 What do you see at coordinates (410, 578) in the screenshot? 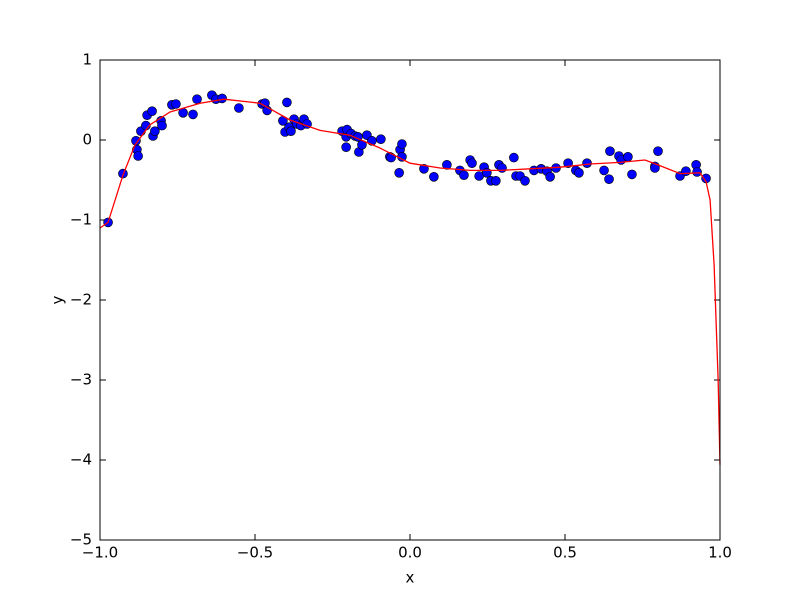
I see `x-axis-label: x` at bounding box center [410, 578].